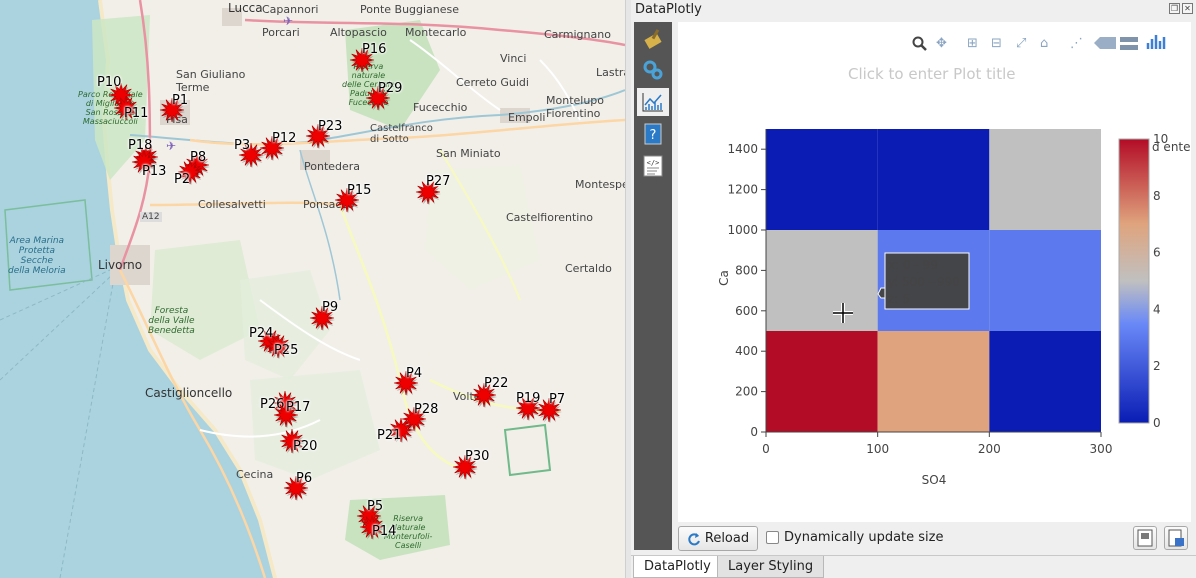 This screenshot has width=1196, height=578. Describe the element at coordinates (1076, 43) in the screenshot. I see `spike-lines-icon: ⋰` at that location.